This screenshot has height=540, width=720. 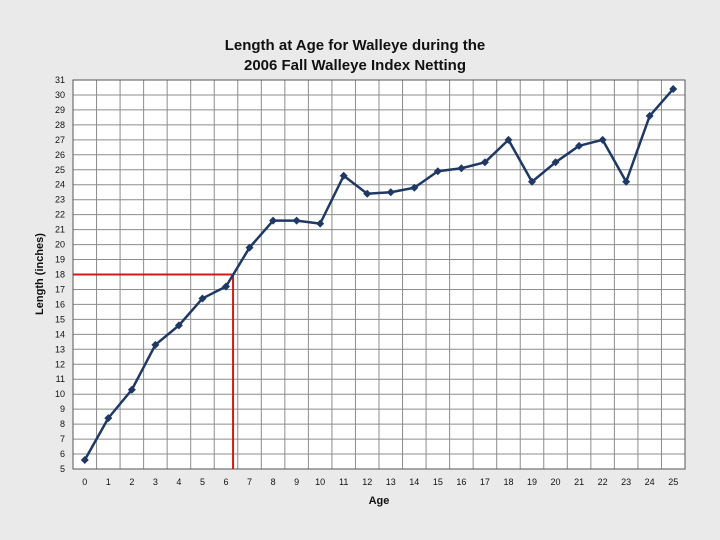 What do you see at coordinates (60, 319) in the screenshot?
I see `y-tick-label: 15` at bounding box center [60, 319].